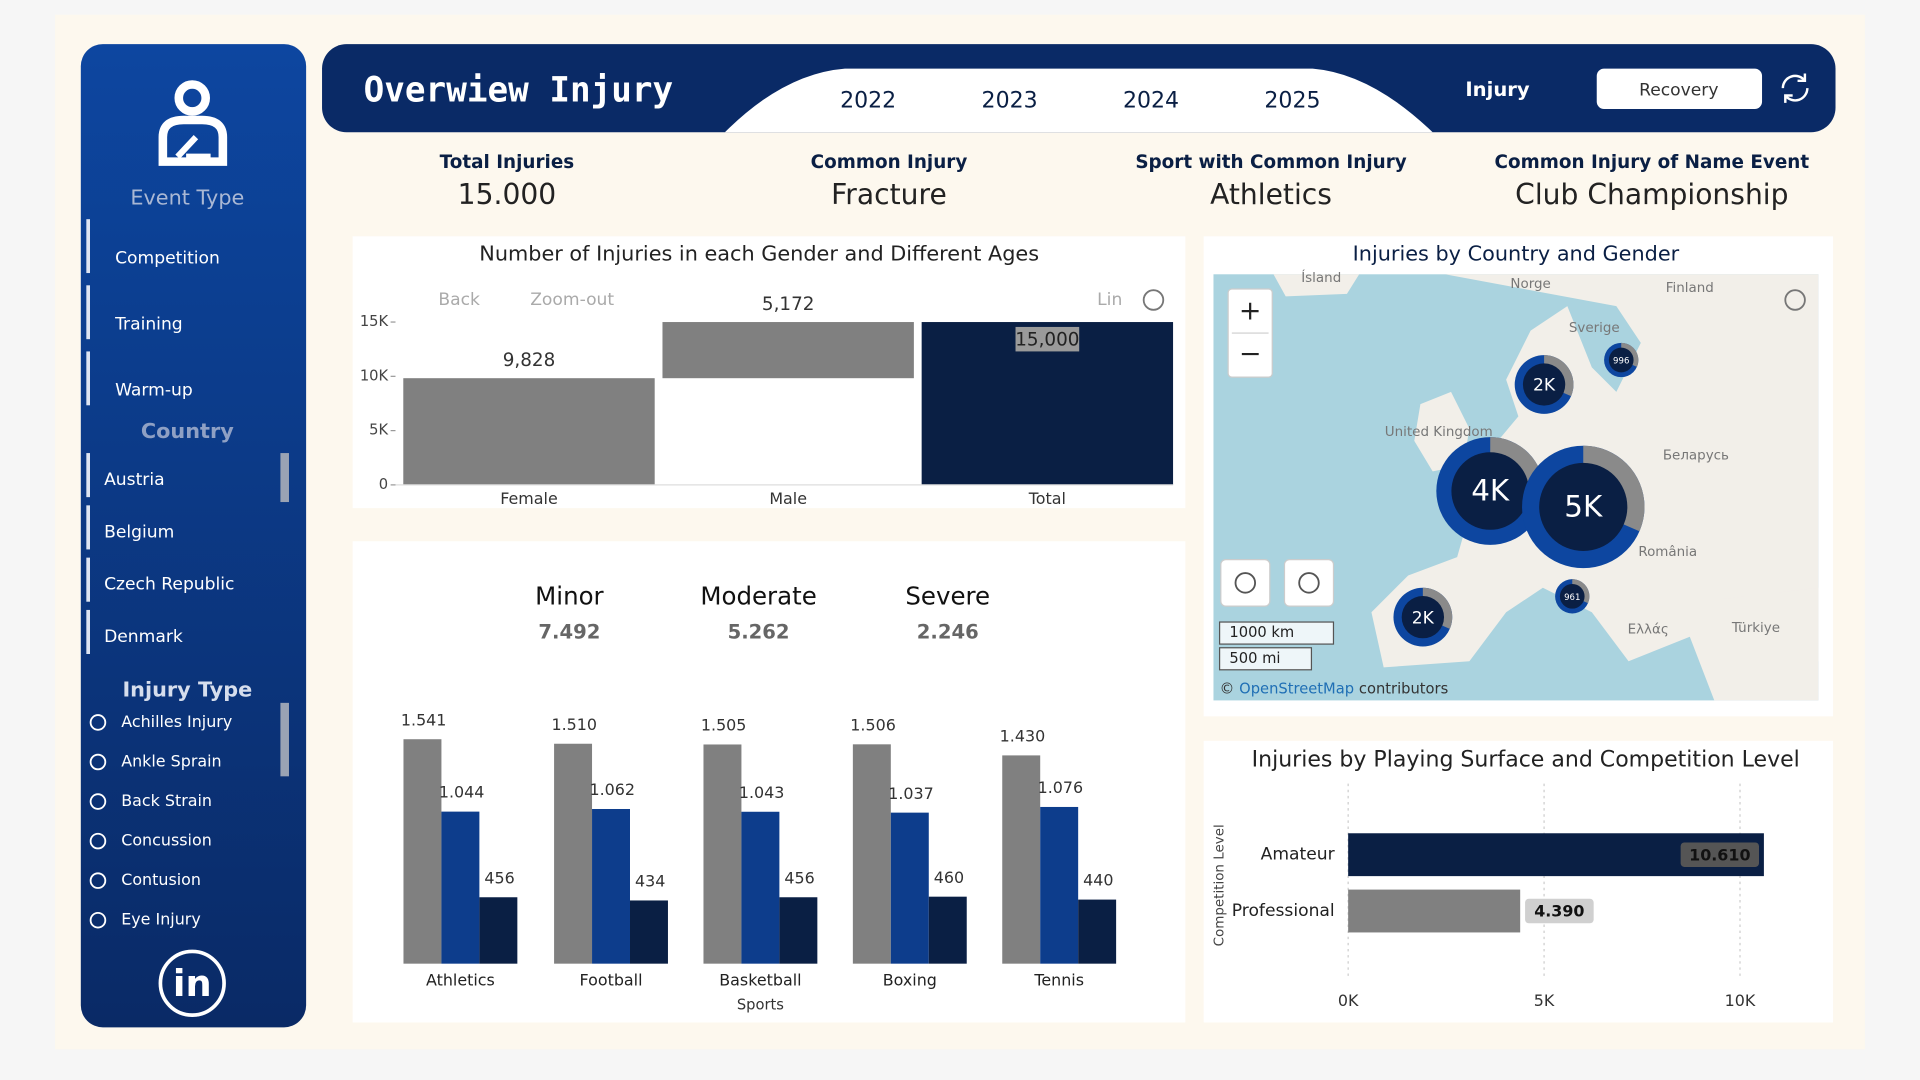 The width and height of the screenshot is (1920, 1080). Describe the element at coordinates (1348, 1000) in the screenshot. I see `x-tick-label: 0K` at that location.